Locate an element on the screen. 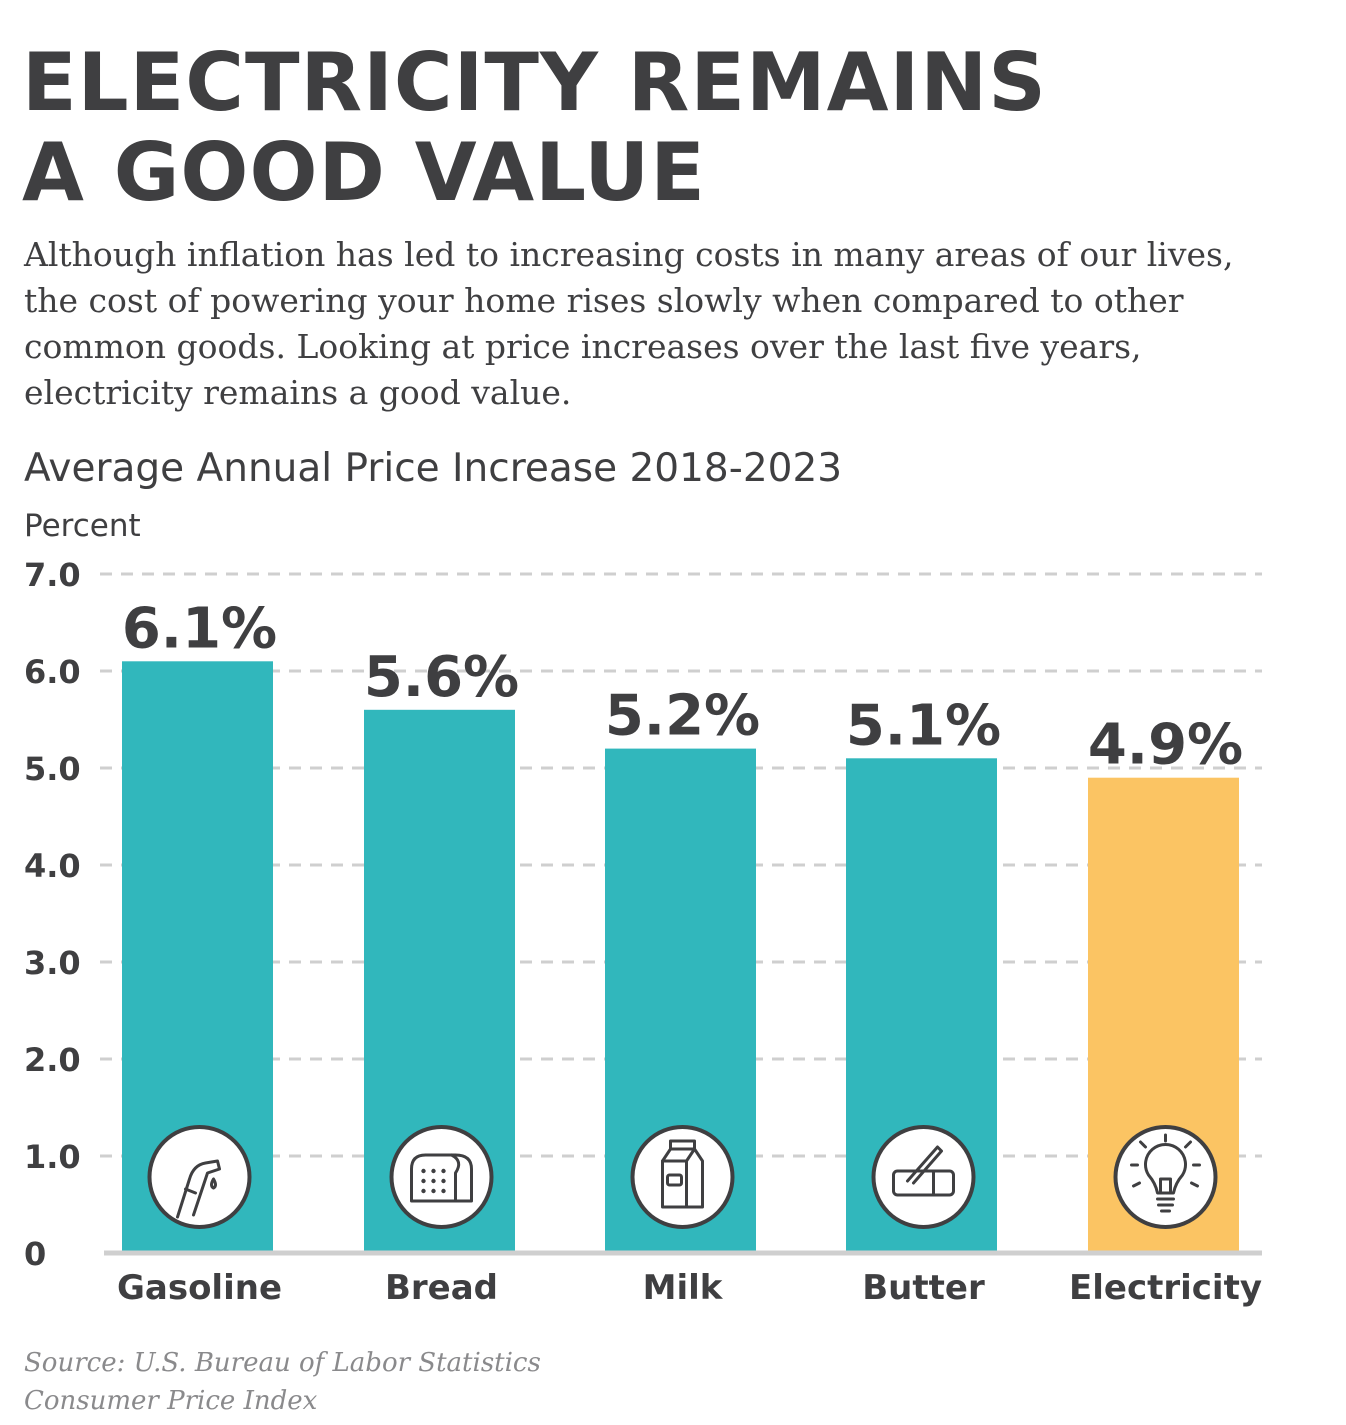  headline: ELECTRICITY REMAINS A GOOD VALUE is located at coordinates (672, 128).